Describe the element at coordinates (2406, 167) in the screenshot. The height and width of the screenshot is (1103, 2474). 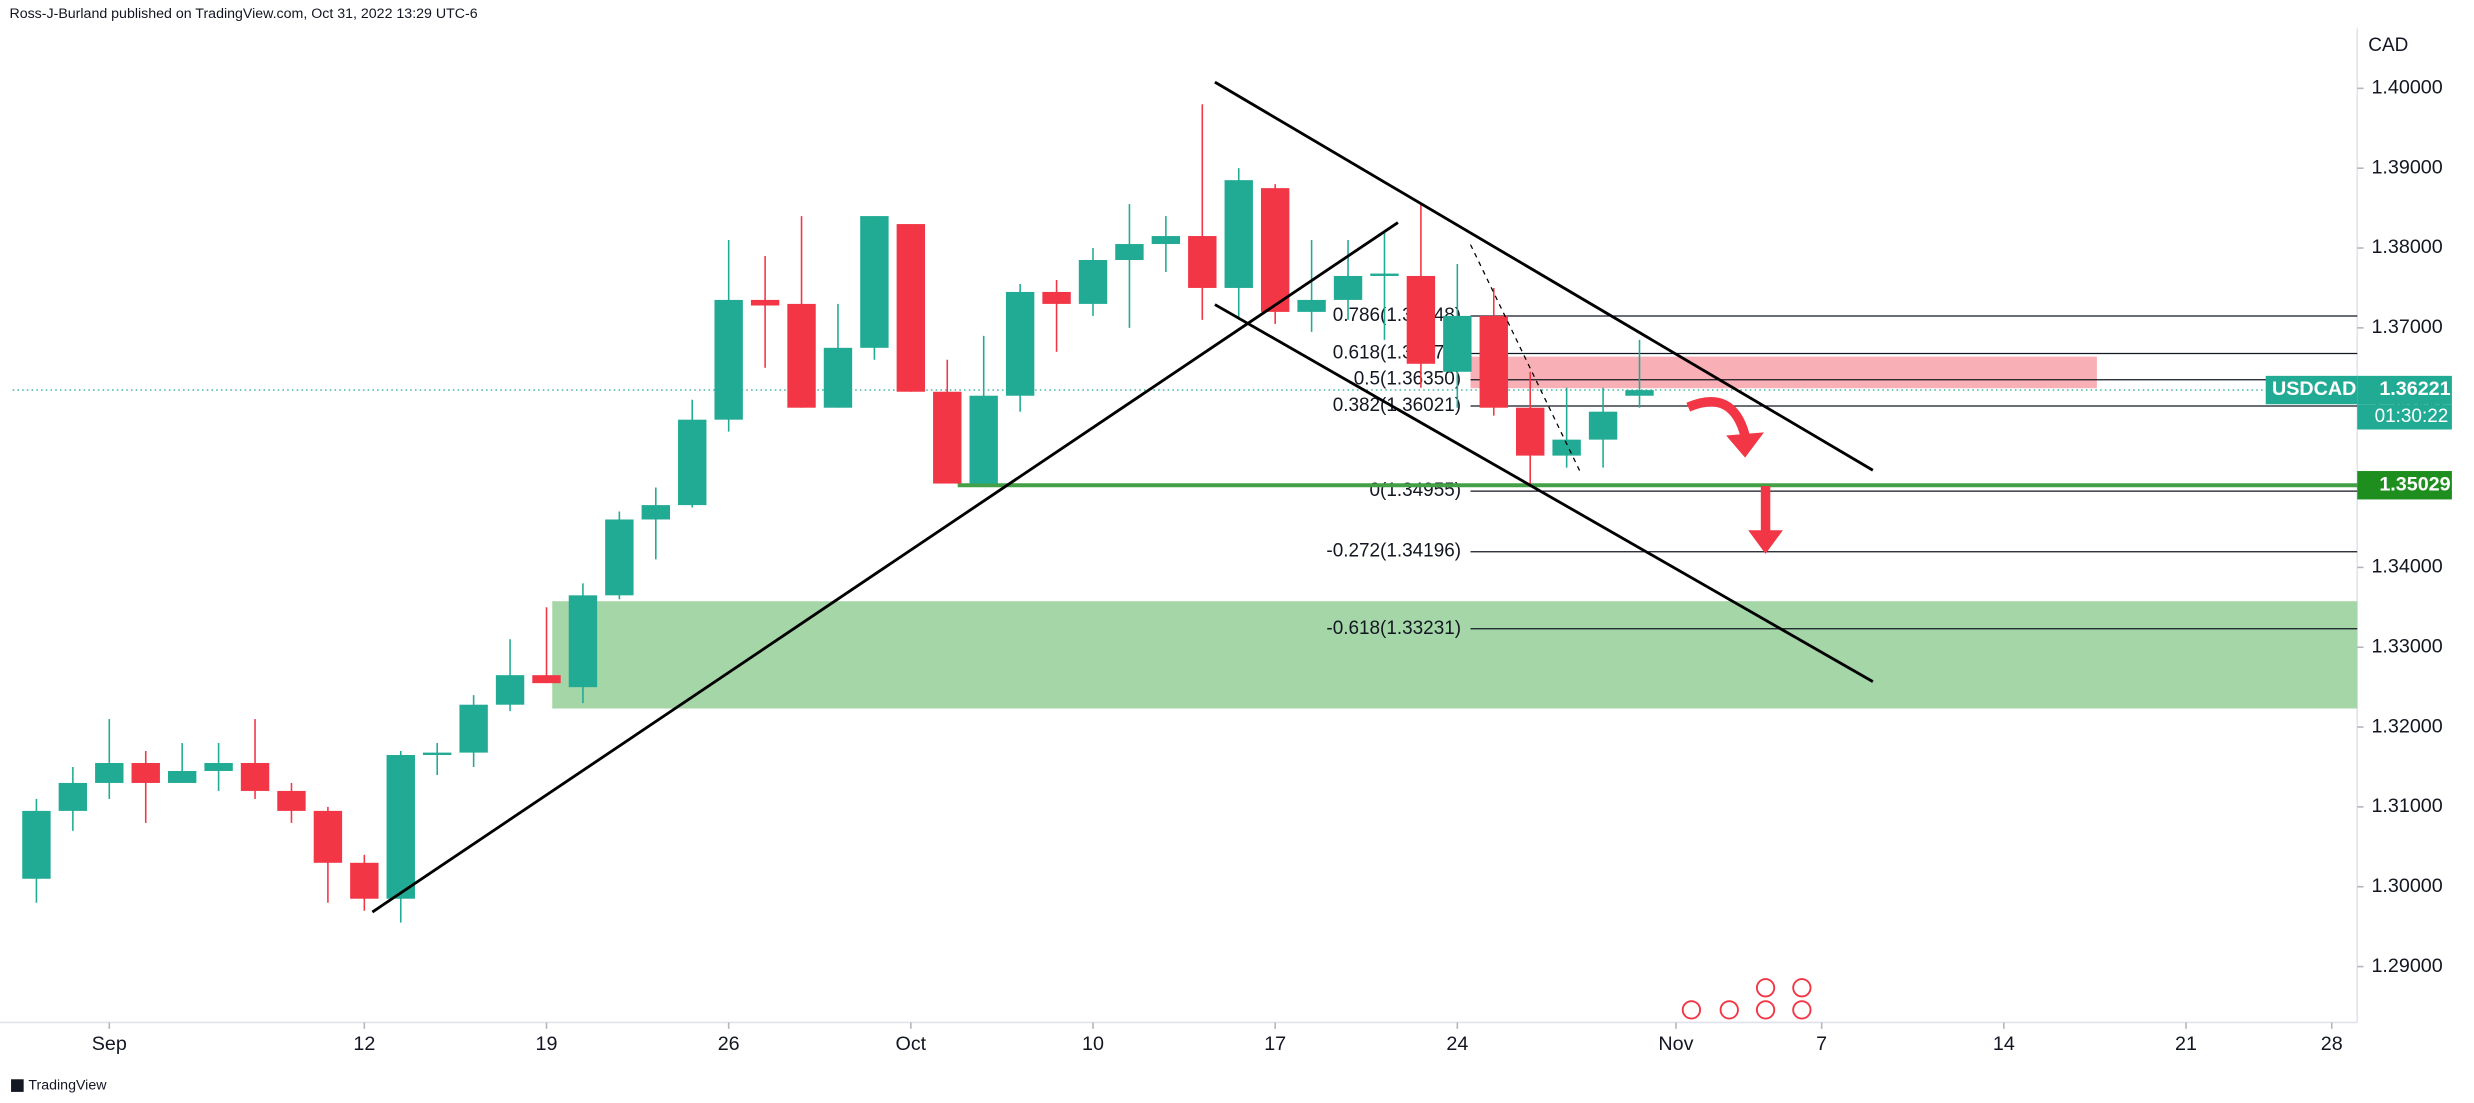
I see `y-tick-label: 1.39000` at that location.